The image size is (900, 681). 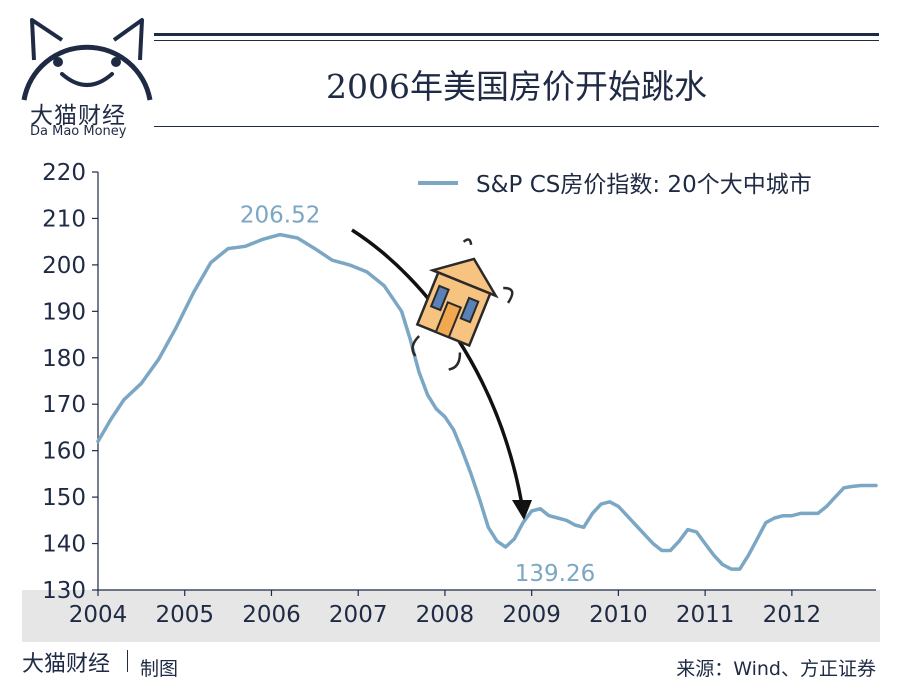 I want to click on legend: S&P CS房价指数: 20个大中城市, so click(x=615, y=185).